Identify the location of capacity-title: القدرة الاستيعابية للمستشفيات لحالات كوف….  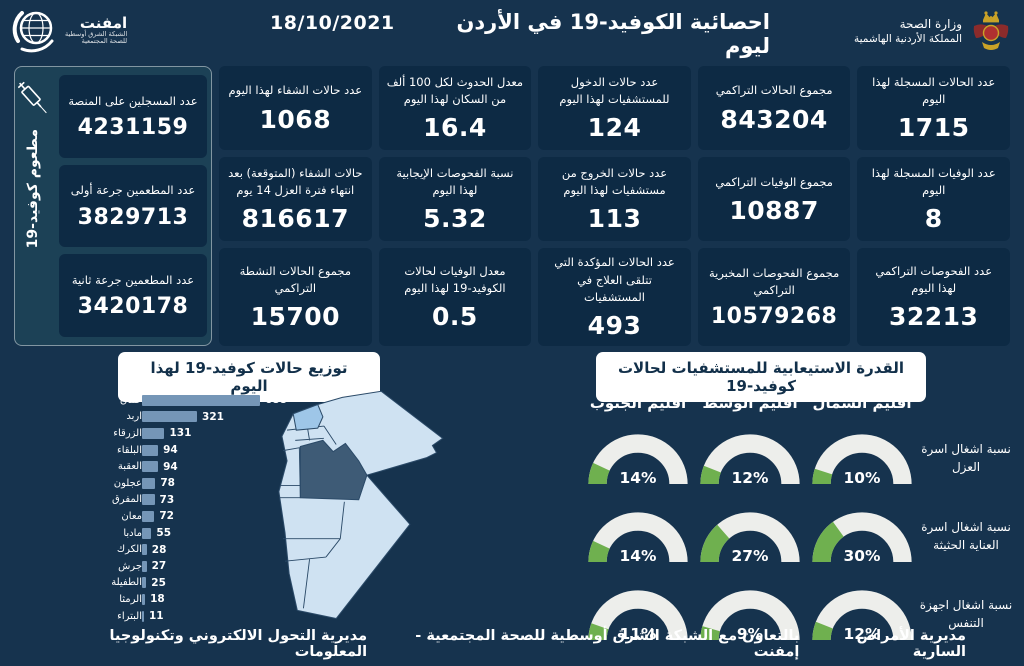
(761, 377).